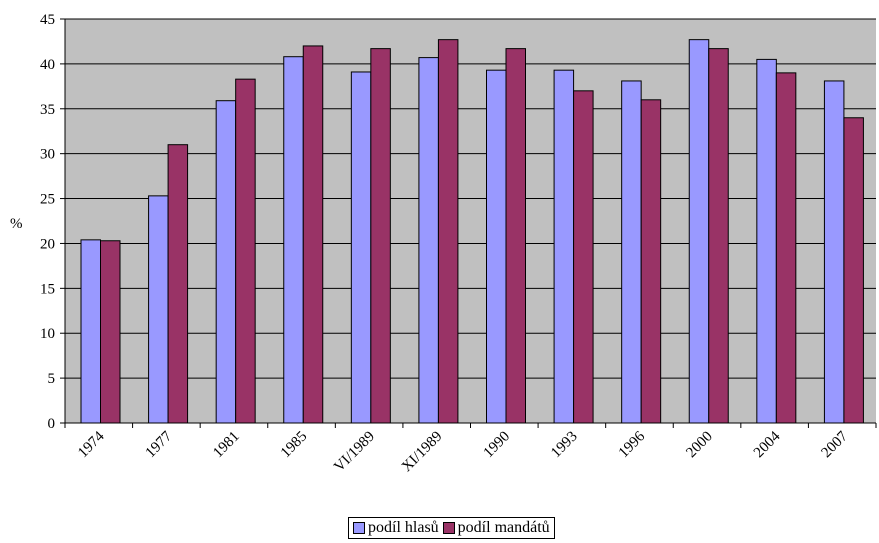 The height and width of the screenshot is (543, 879). What do you see at coordinates (354, 452) in the screenshot?
I see `x-tick-label: VI/1989` at bounding box center [354, 452].